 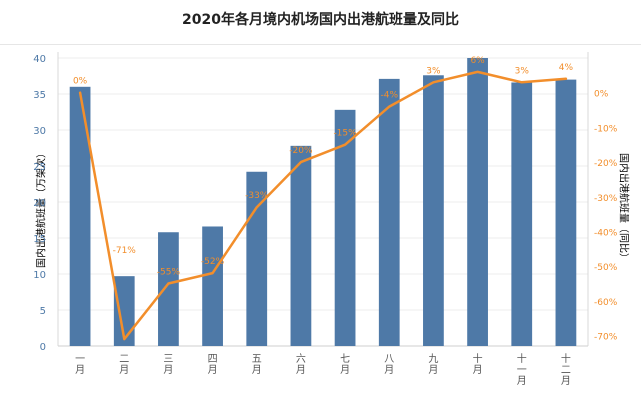 What do you see at coordinates (389, 365) in the screenshot?
I see `x-tick-label: 八月` at bounding box center [389, 365].